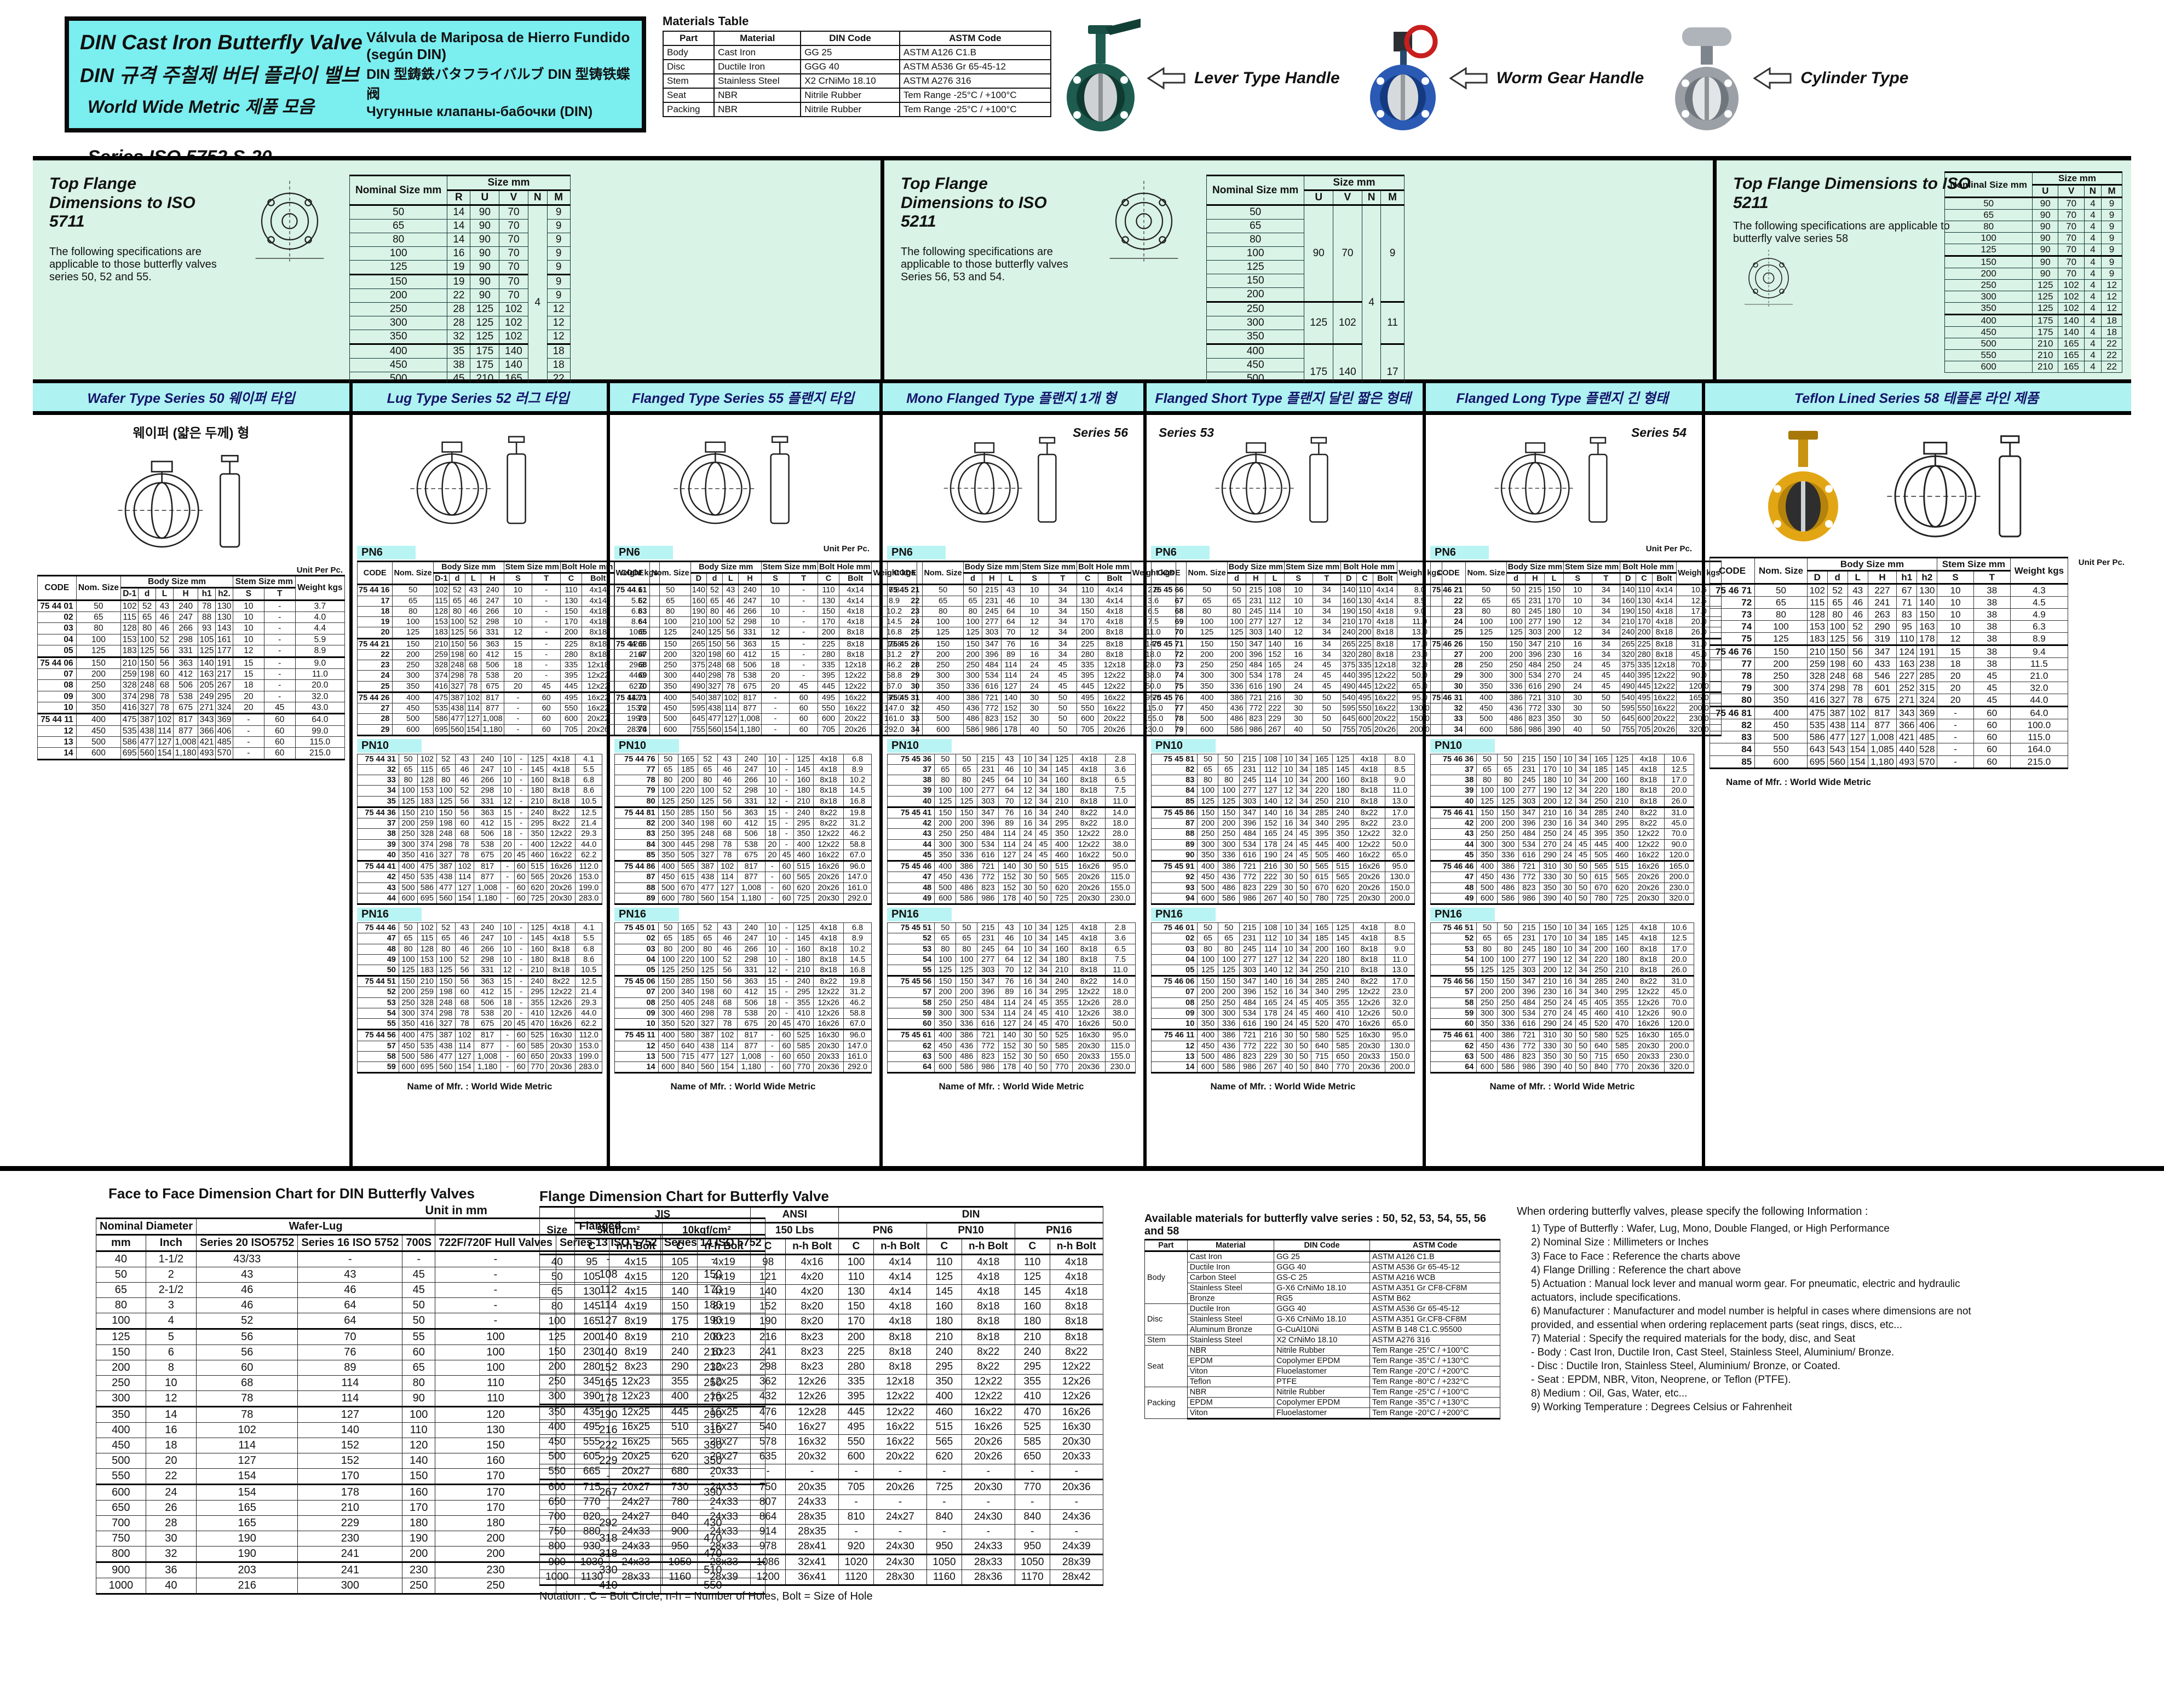  What do you see at coordinates (1570, 78) in the screenshot?
I see `worm-gear-label: Worm Gear Handle` at bounding box center [1570, 78].